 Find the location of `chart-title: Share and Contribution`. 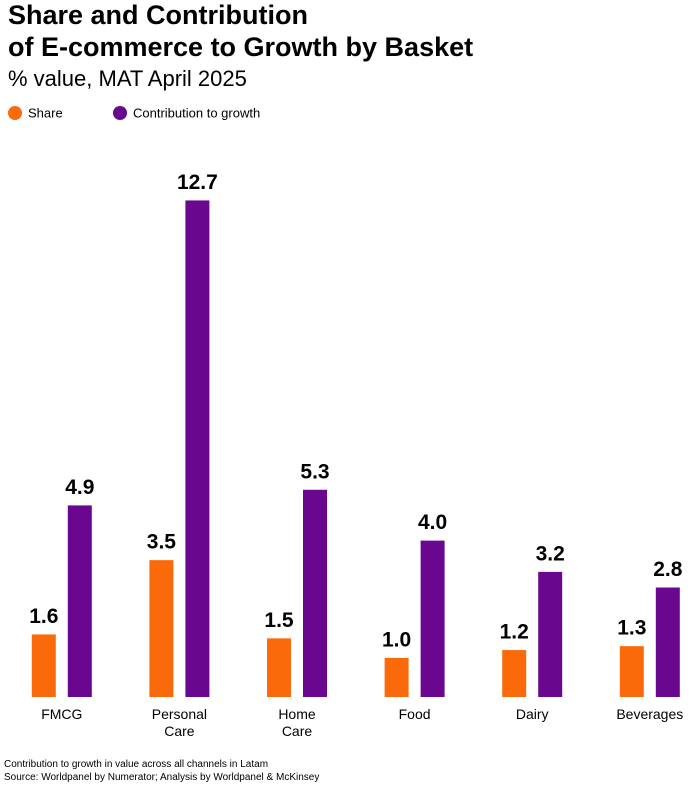

chart-title: Share and Contribution is located at coordinates (158, 15).